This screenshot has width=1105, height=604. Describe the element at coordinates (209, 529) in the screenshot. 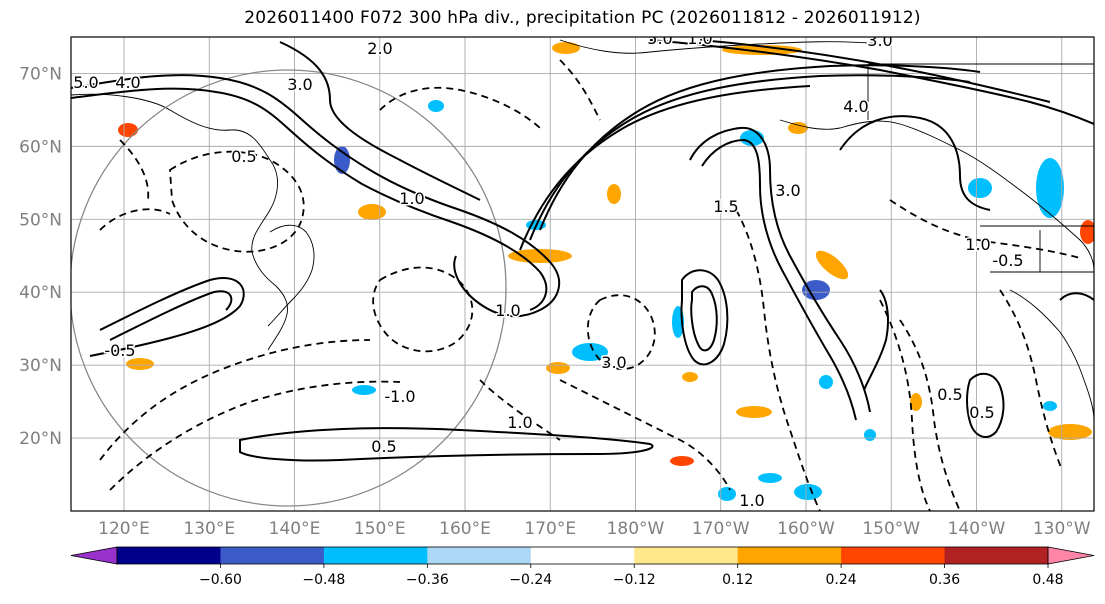

I see `lon-tick-label: 130°E` at that location.